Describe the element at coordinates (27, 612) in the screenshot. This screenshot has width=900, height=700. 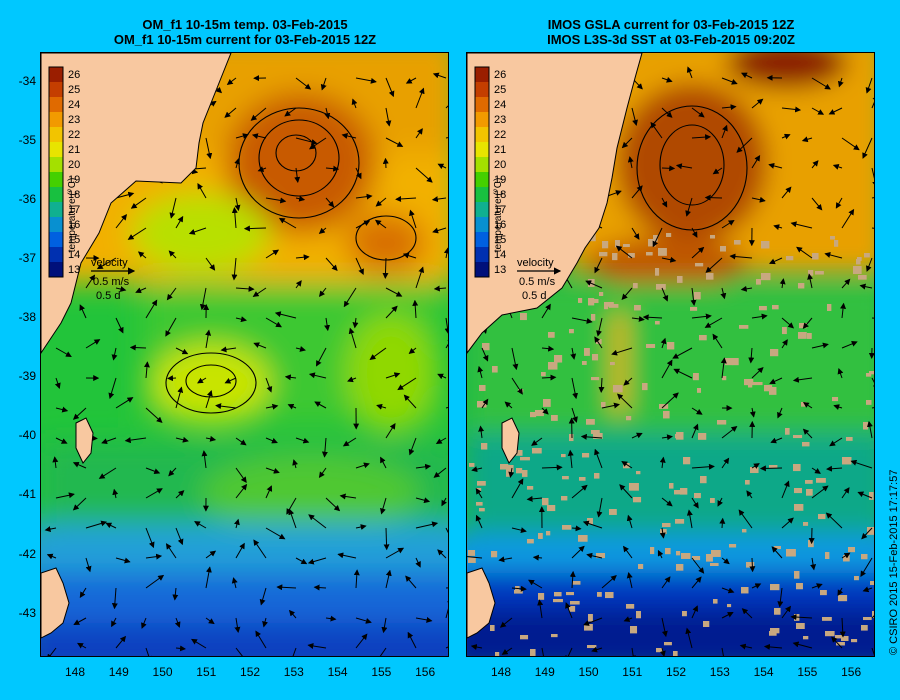
I see `latitude-tick-label: -43` at that location.